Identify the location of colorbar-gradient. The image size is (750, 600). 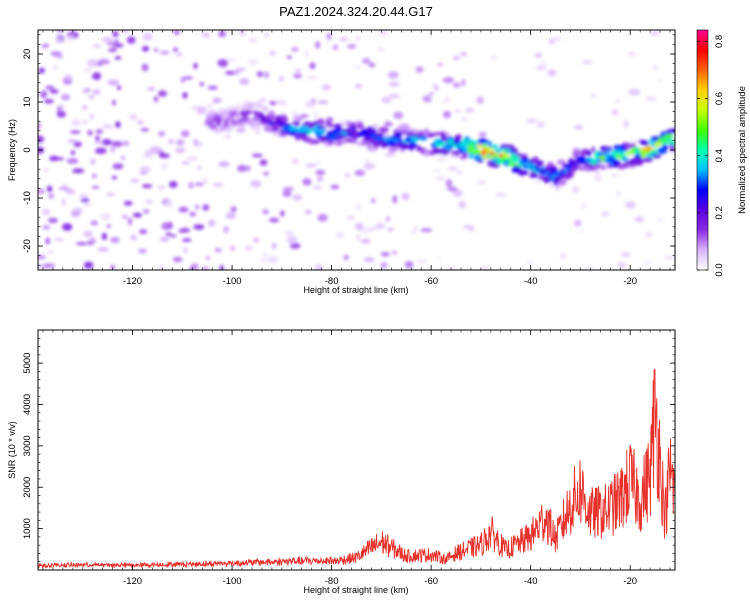
(702, 150).